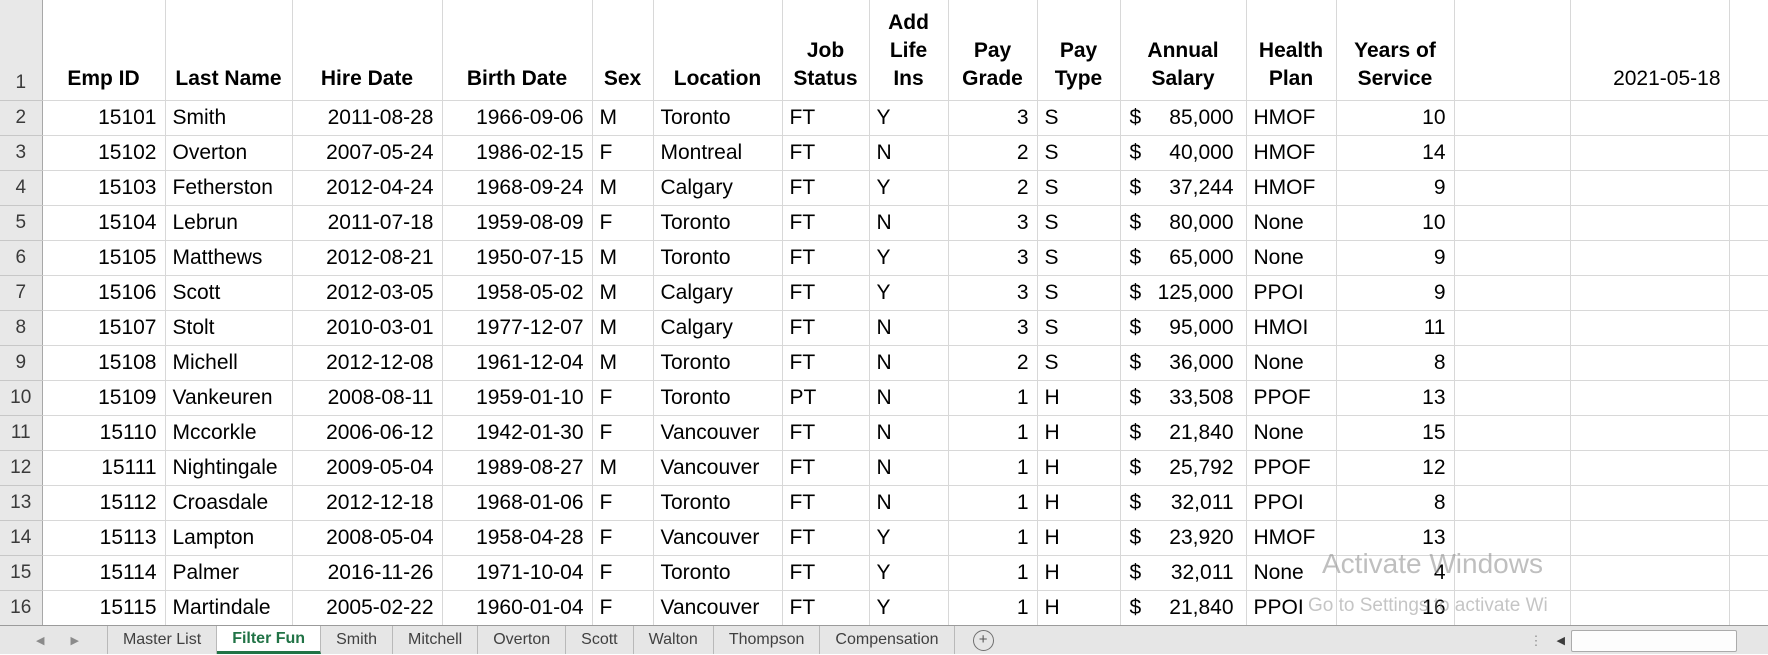  What do you see at coordinates (1395, 293) in the screenshot?
I see `cell-years-of-service: 9` at bounding box center [1395, 293].